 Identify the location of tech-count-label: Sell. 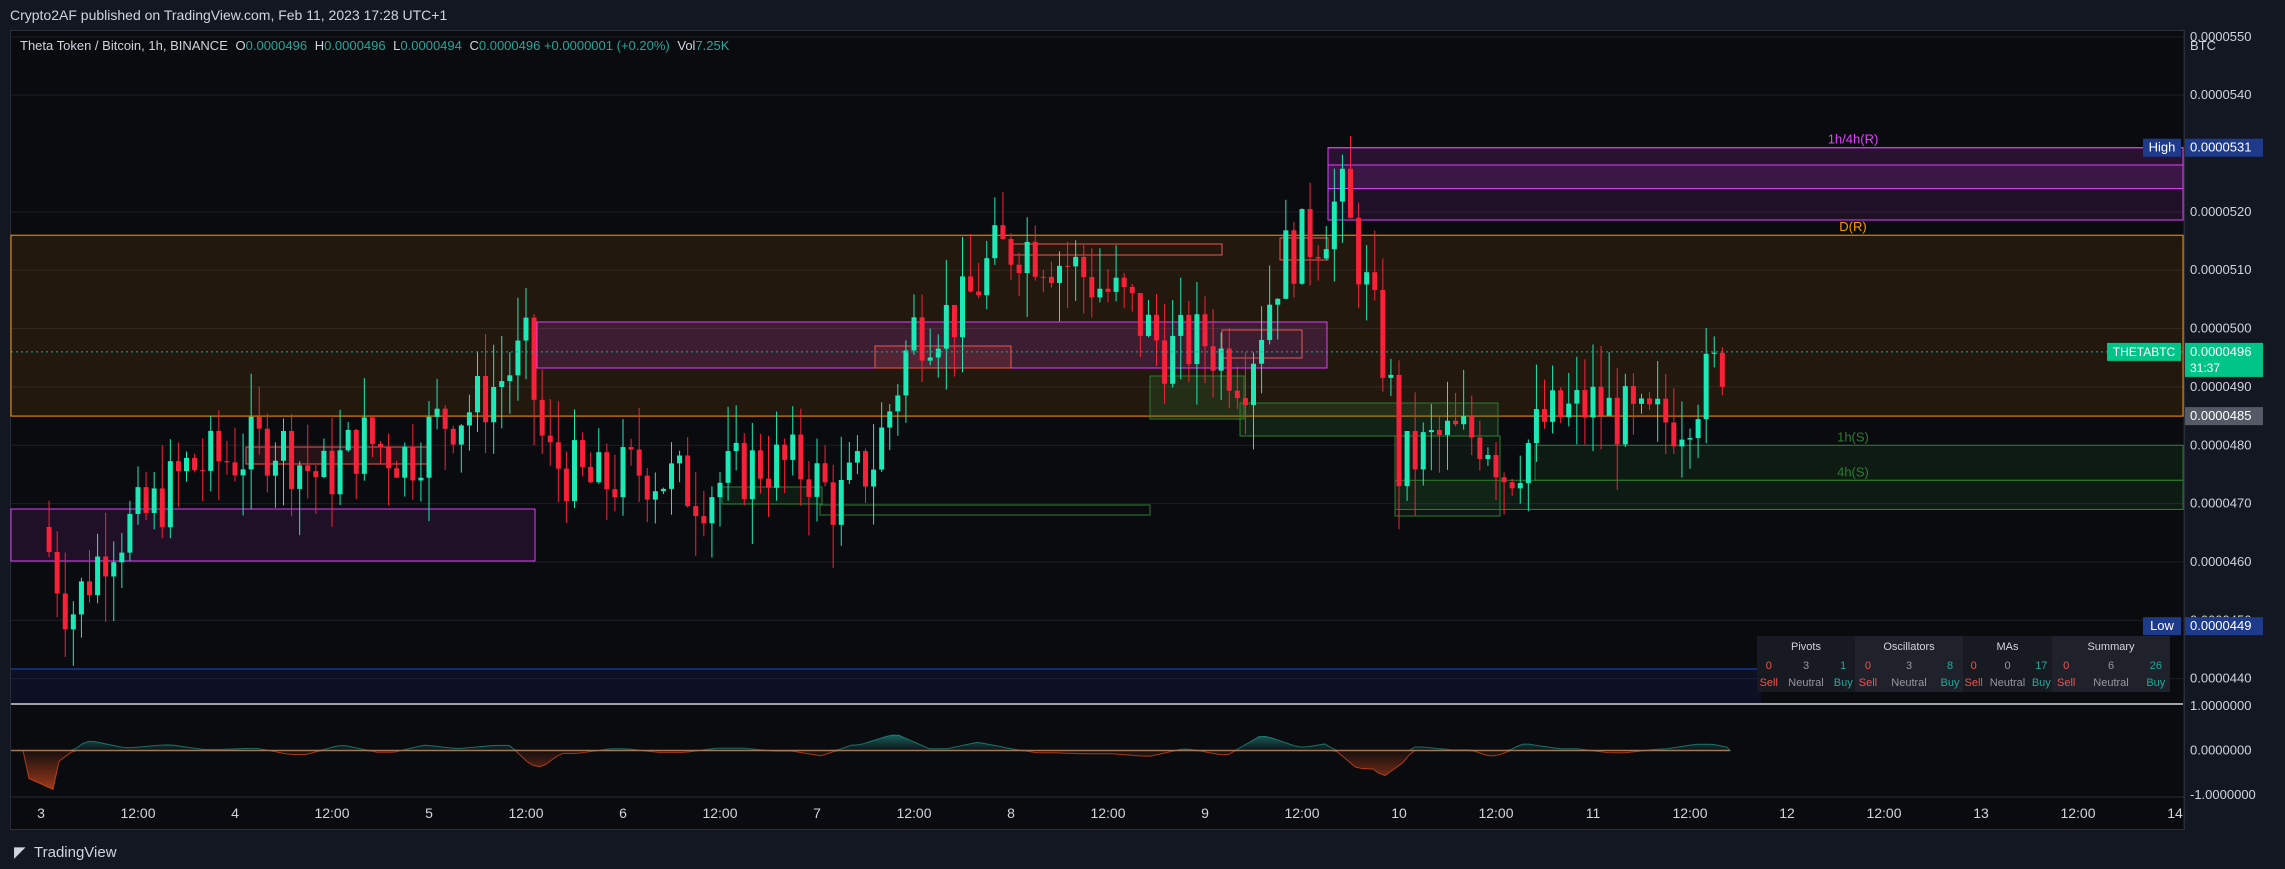
(1974, 683).